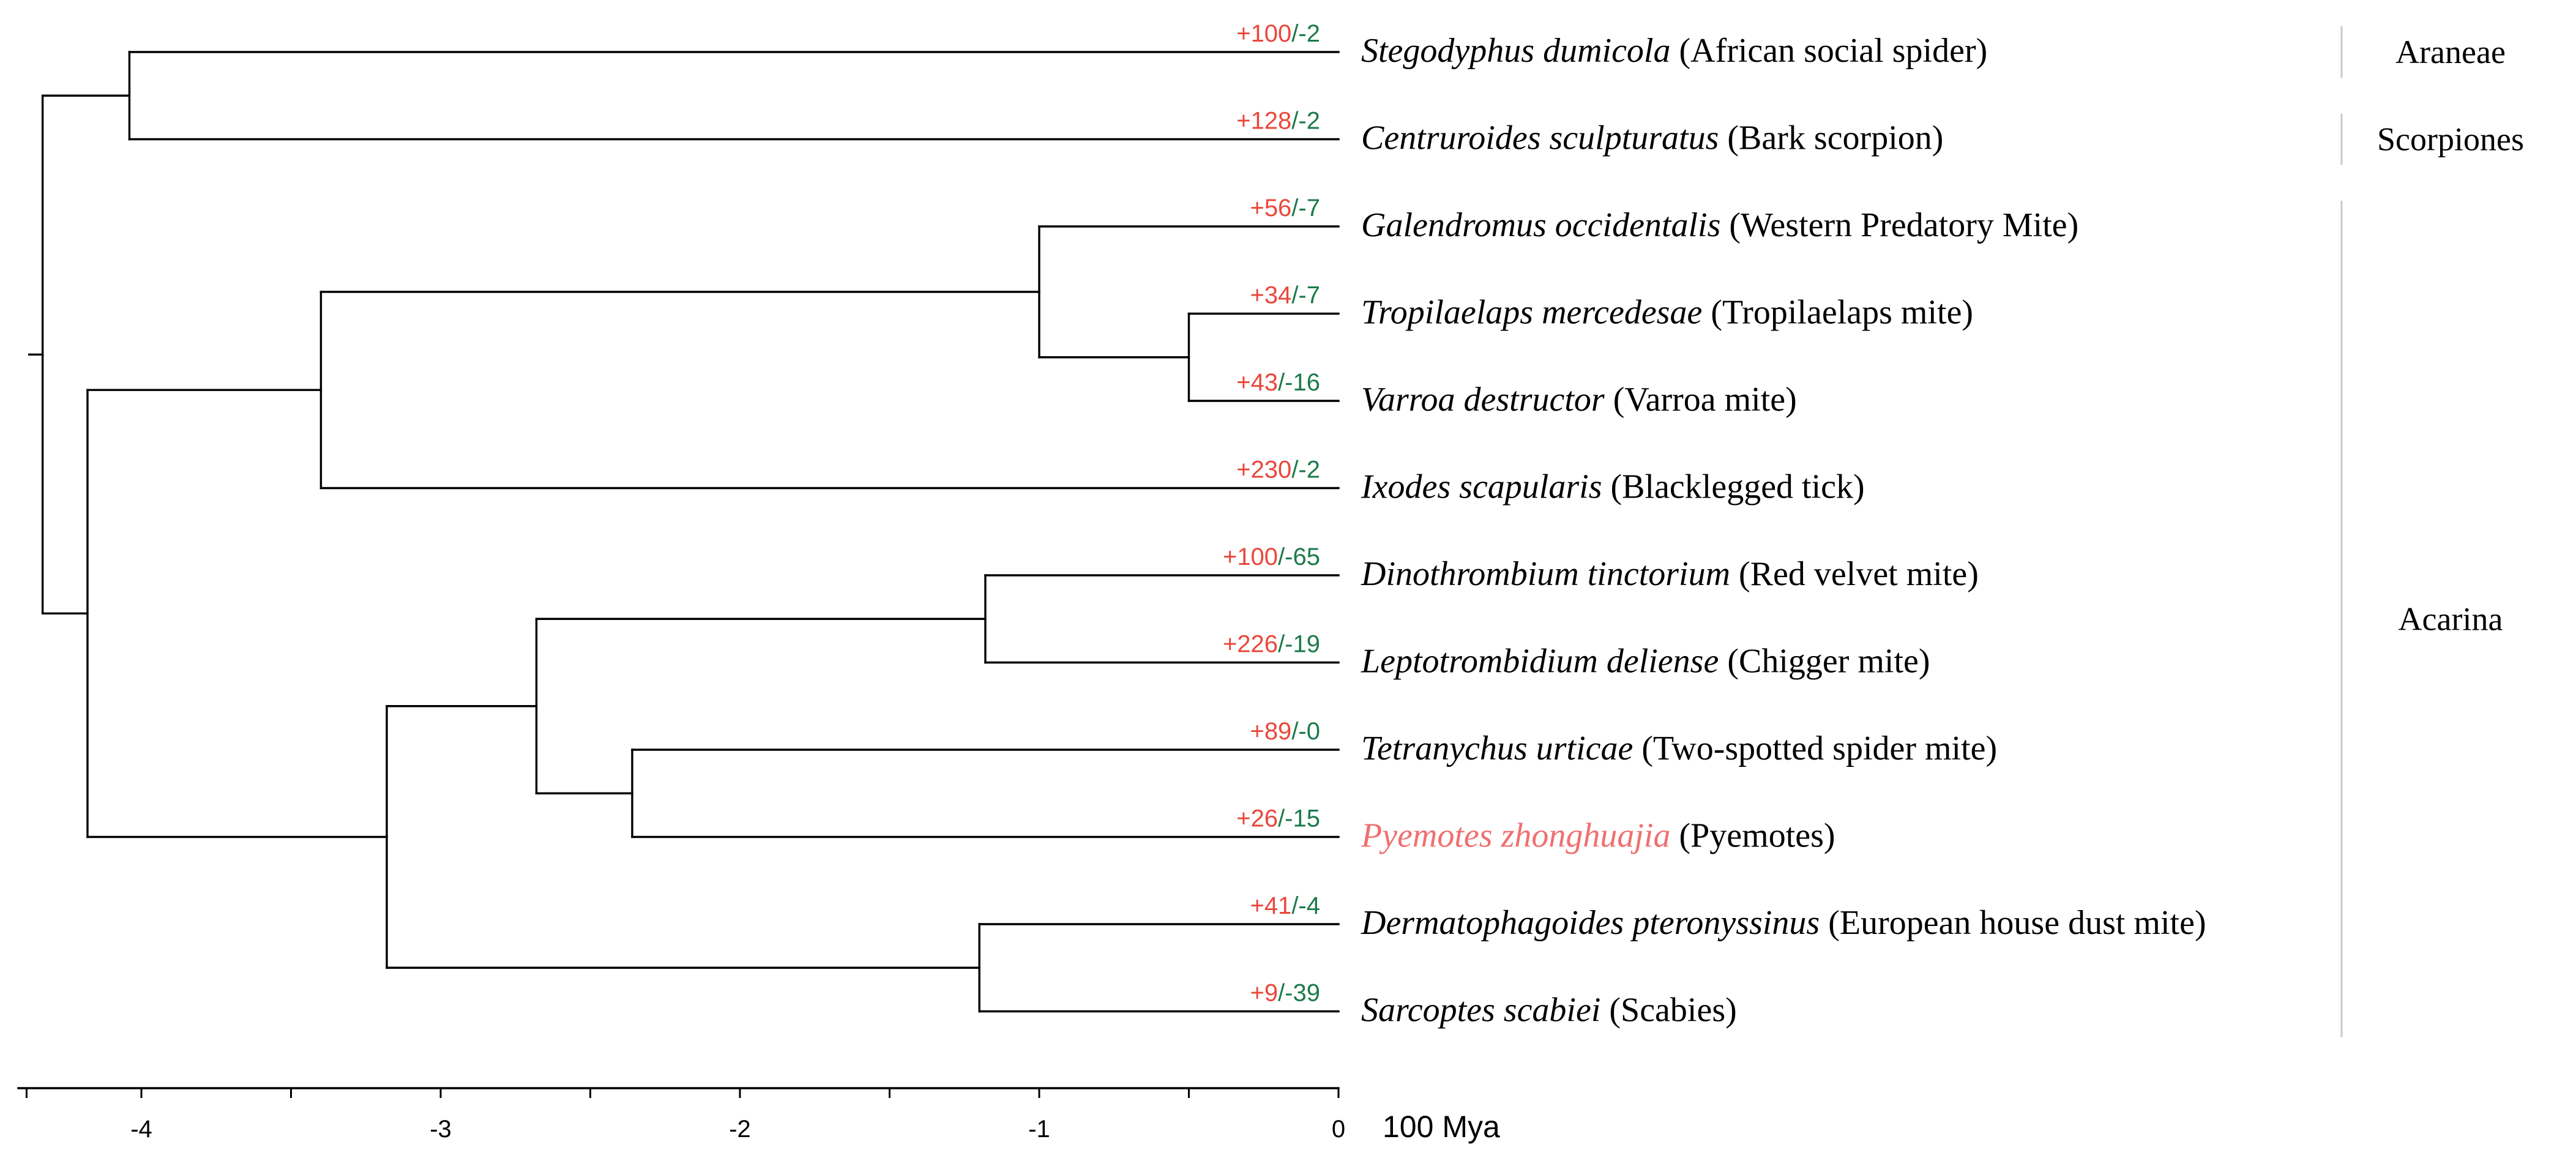  What do you see at coordinates (1039, 1129) in the screenshot?
I see `axis-tick-label: -1` at bounding box center [1039, 1129].